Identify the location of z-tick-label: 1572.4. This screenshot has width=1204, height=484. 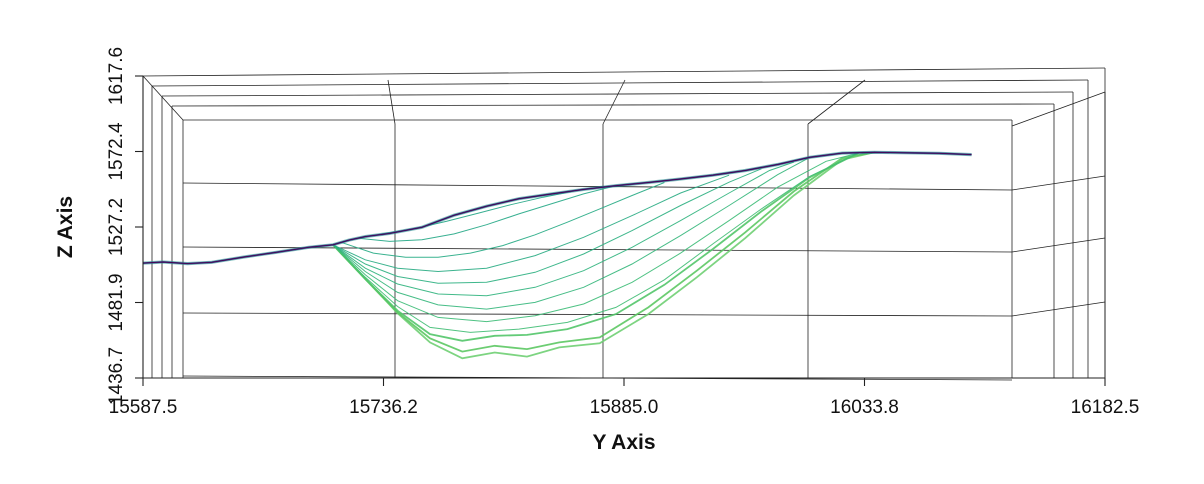
(116, 151).